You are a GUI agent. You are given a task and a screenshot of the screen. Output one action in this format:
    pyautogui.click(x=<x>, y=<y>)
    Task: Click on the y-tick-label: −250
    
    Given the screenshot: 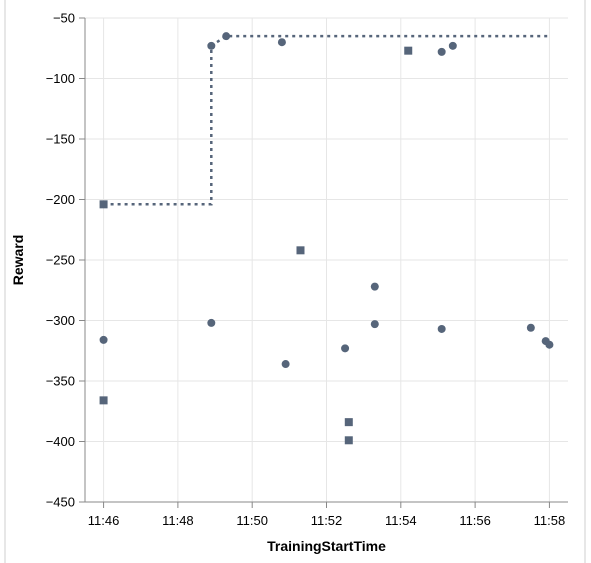 What is the action you would take?
    pyautogui.click(x=60, y=260)
    